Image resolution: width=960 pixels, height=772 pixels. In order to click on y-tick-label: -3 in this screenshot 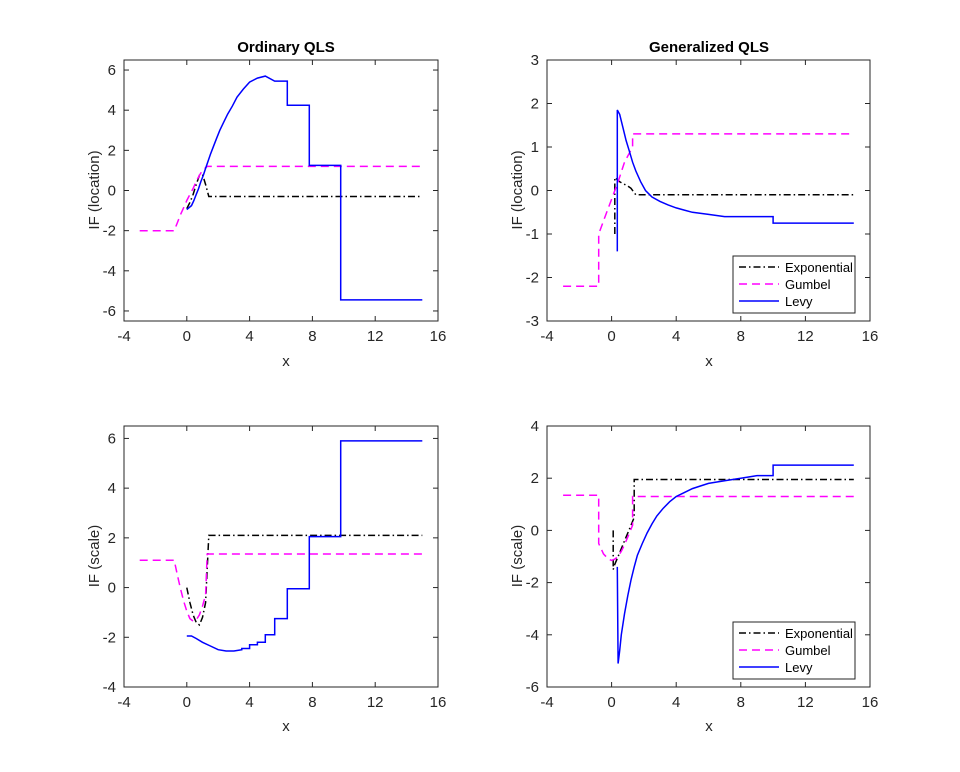, I will do `click(532, 321)`.